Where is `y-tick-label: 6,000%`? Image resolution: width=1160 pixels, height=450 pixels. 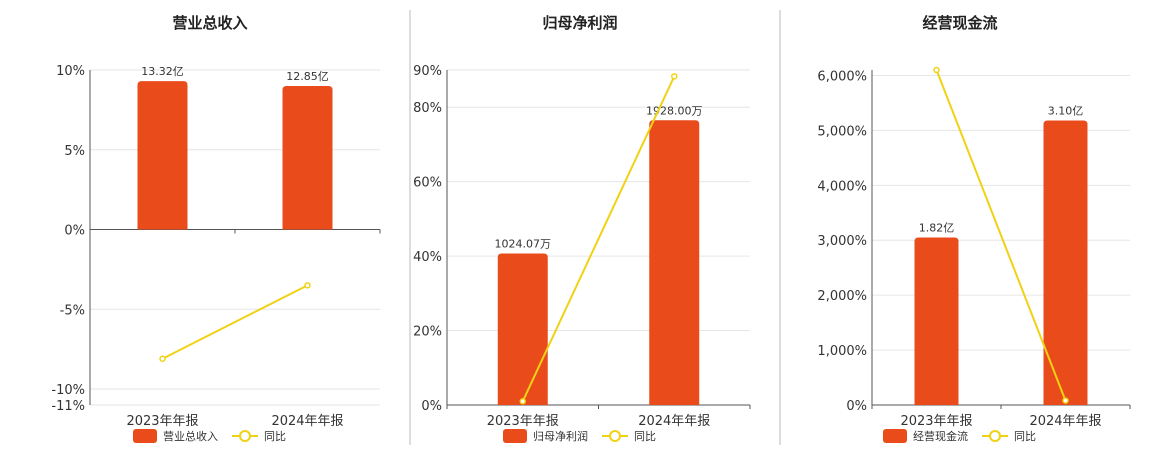 y-tick-label: 6,000% is located at coordinates (842, 76).